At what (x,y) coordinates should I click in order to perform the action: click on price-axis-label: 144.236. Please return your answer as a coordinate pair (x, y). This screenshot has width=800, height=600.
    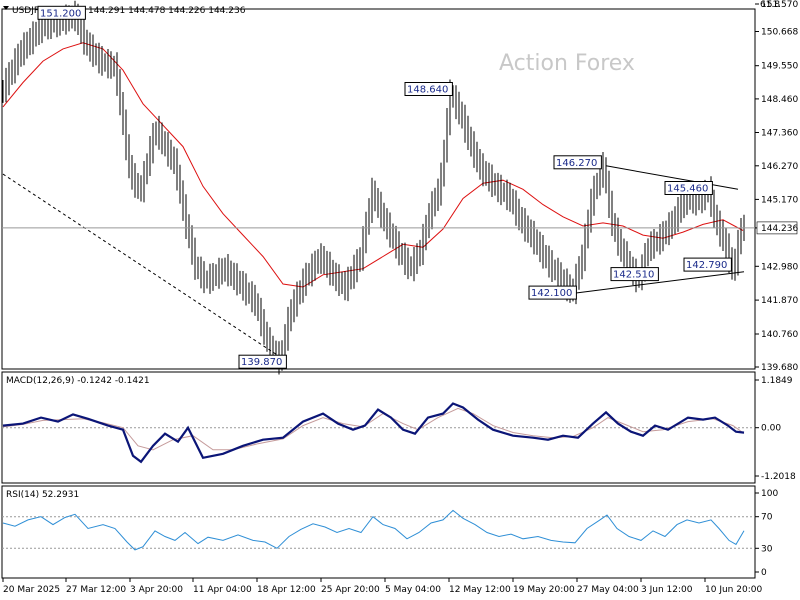
    Looking at the image, I should click on (779, 229).